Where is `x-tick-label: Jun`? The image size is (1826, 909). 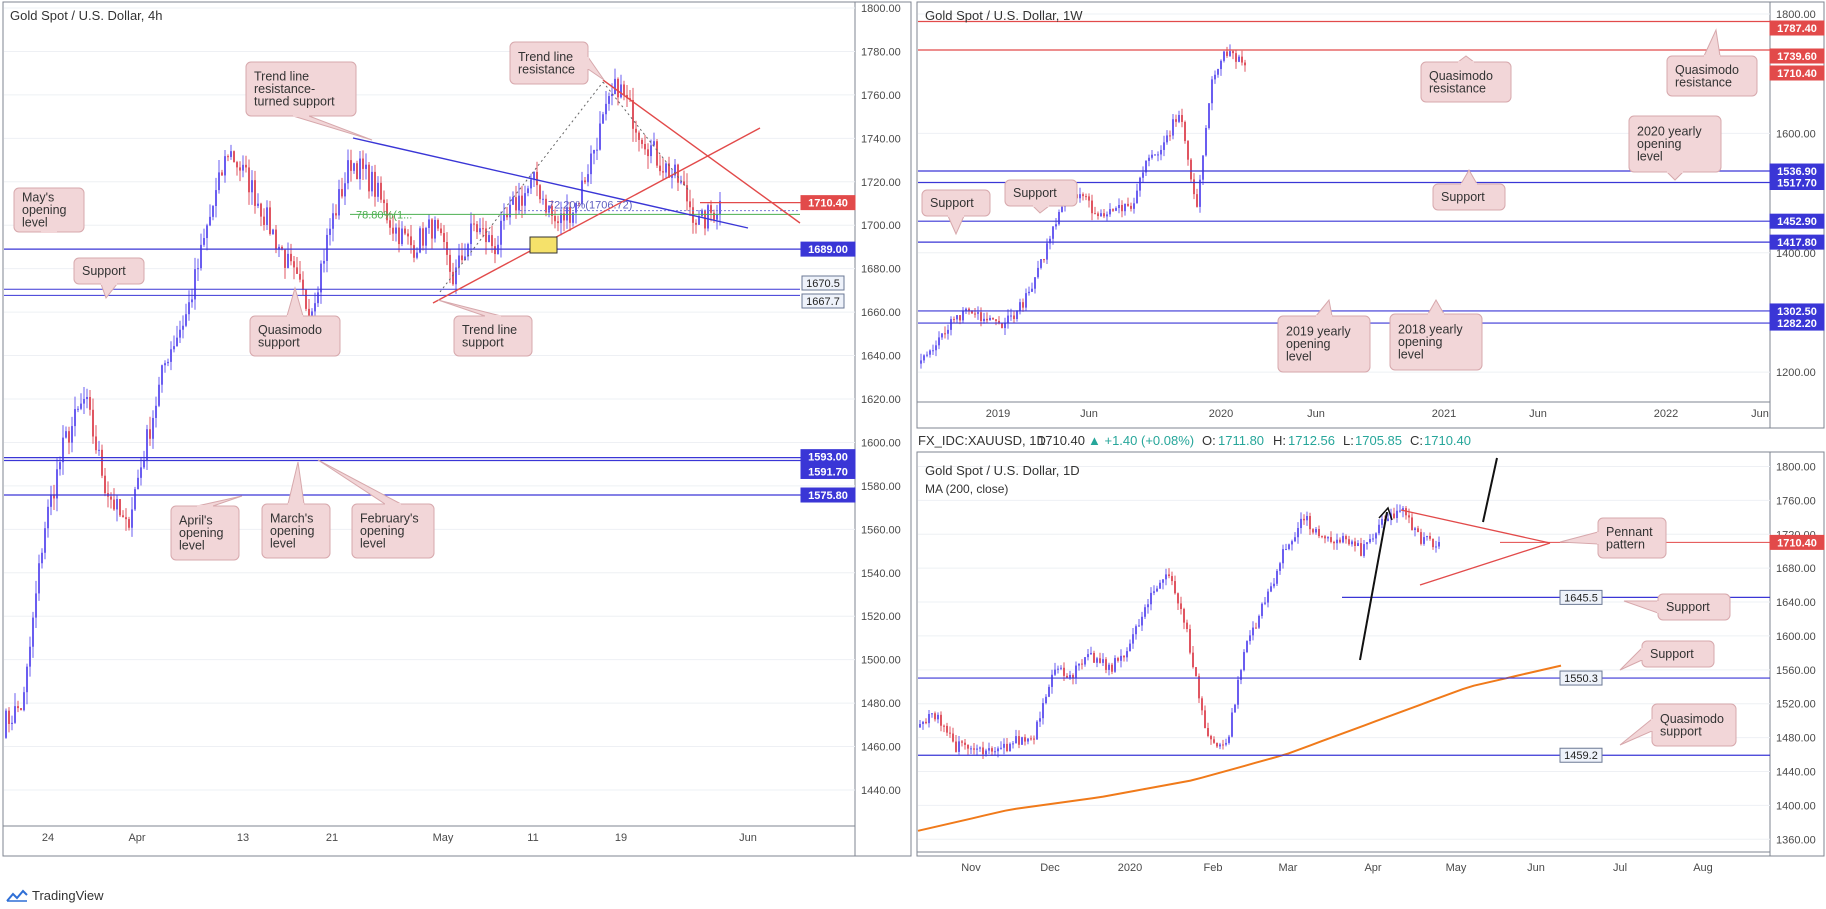 x-tick-label: Jun is located at coordinates (1538, 414).